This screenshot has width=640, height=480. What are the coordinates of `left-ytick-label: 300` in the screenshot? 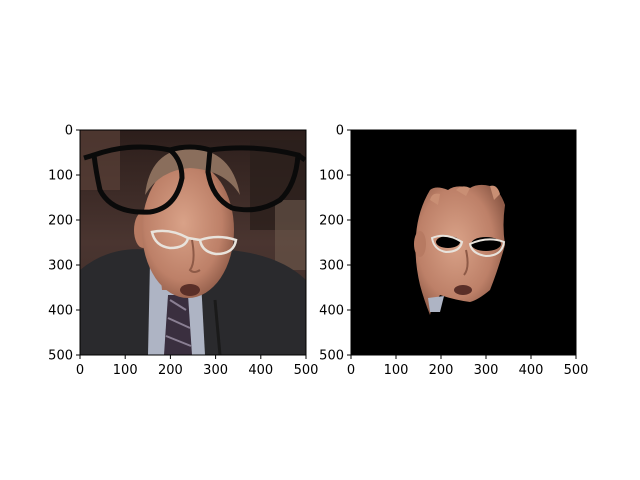 It's located at (60, 266).